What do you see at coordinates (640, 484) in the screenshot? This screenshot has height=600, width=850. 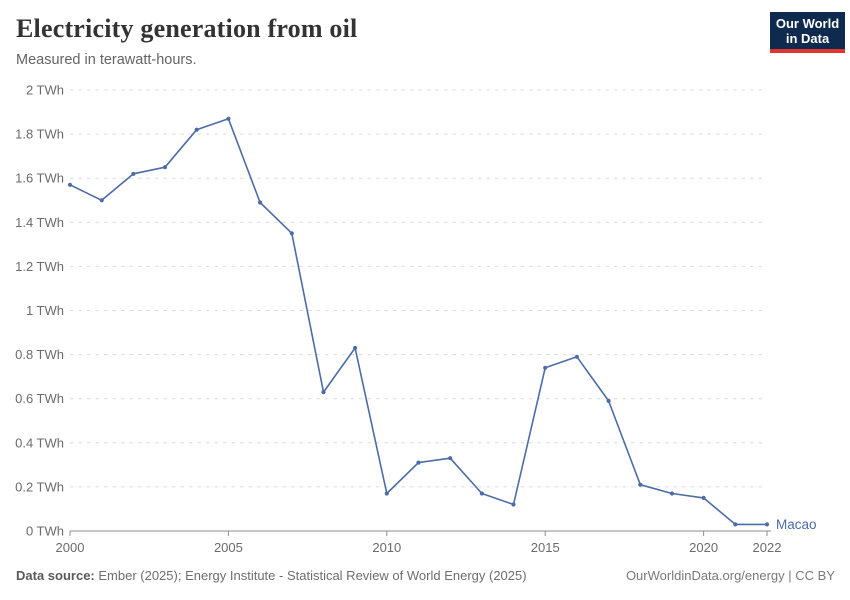 I see `data-point-2018` at bounding box center [640, 484].